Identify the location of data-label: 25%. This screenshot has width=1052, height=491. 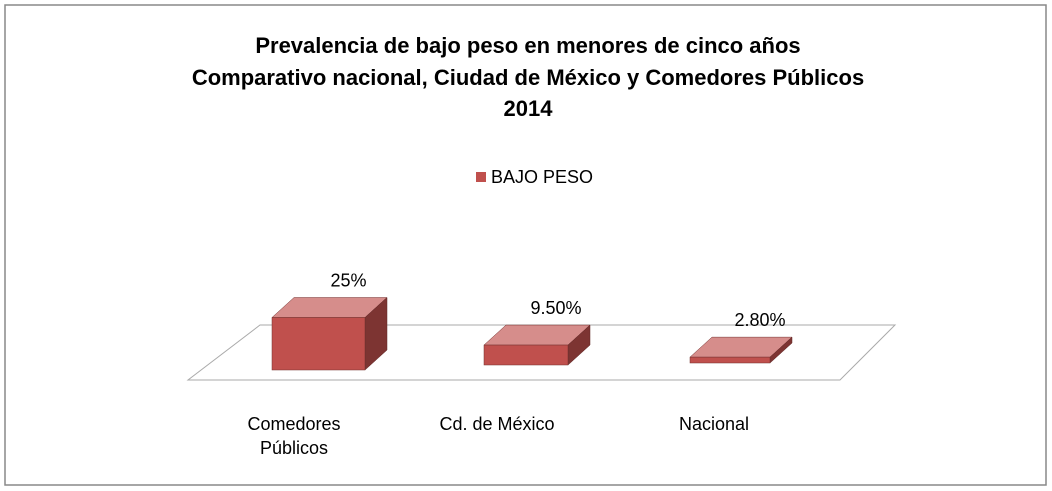
(348, 280).